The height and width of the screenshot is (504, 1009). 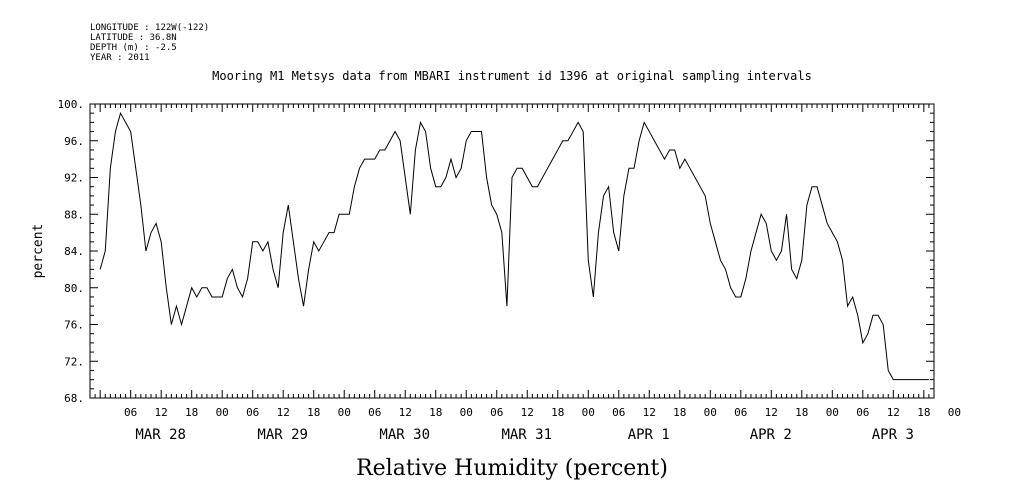 What do you see at coordinates (282, 435) in the screenshot?
I see `x-day-label: MAR 29` at bounding box center [282, 435].